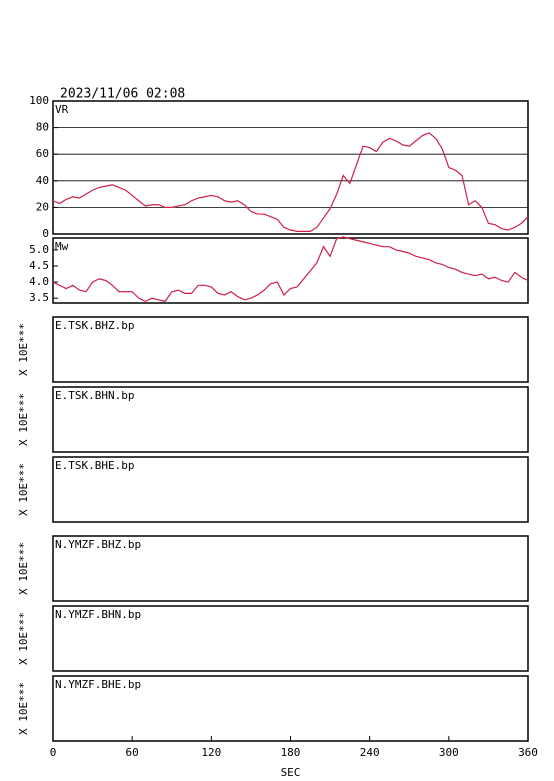  Describe the element at coordinates (370, 752) in the screenshot. I see `x-tick-label: 240` at that location.